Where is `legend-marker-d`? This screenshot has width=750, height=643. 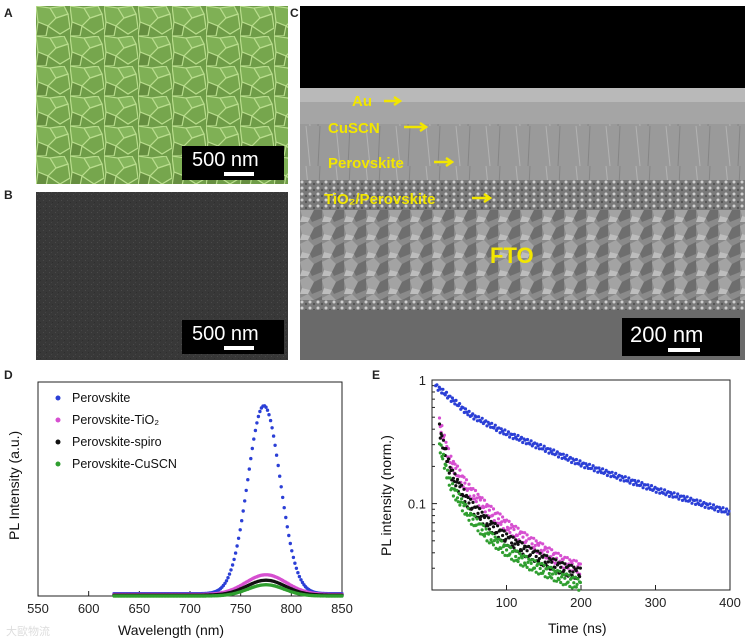 legend-marker-d is located at coordinates (58, 464).